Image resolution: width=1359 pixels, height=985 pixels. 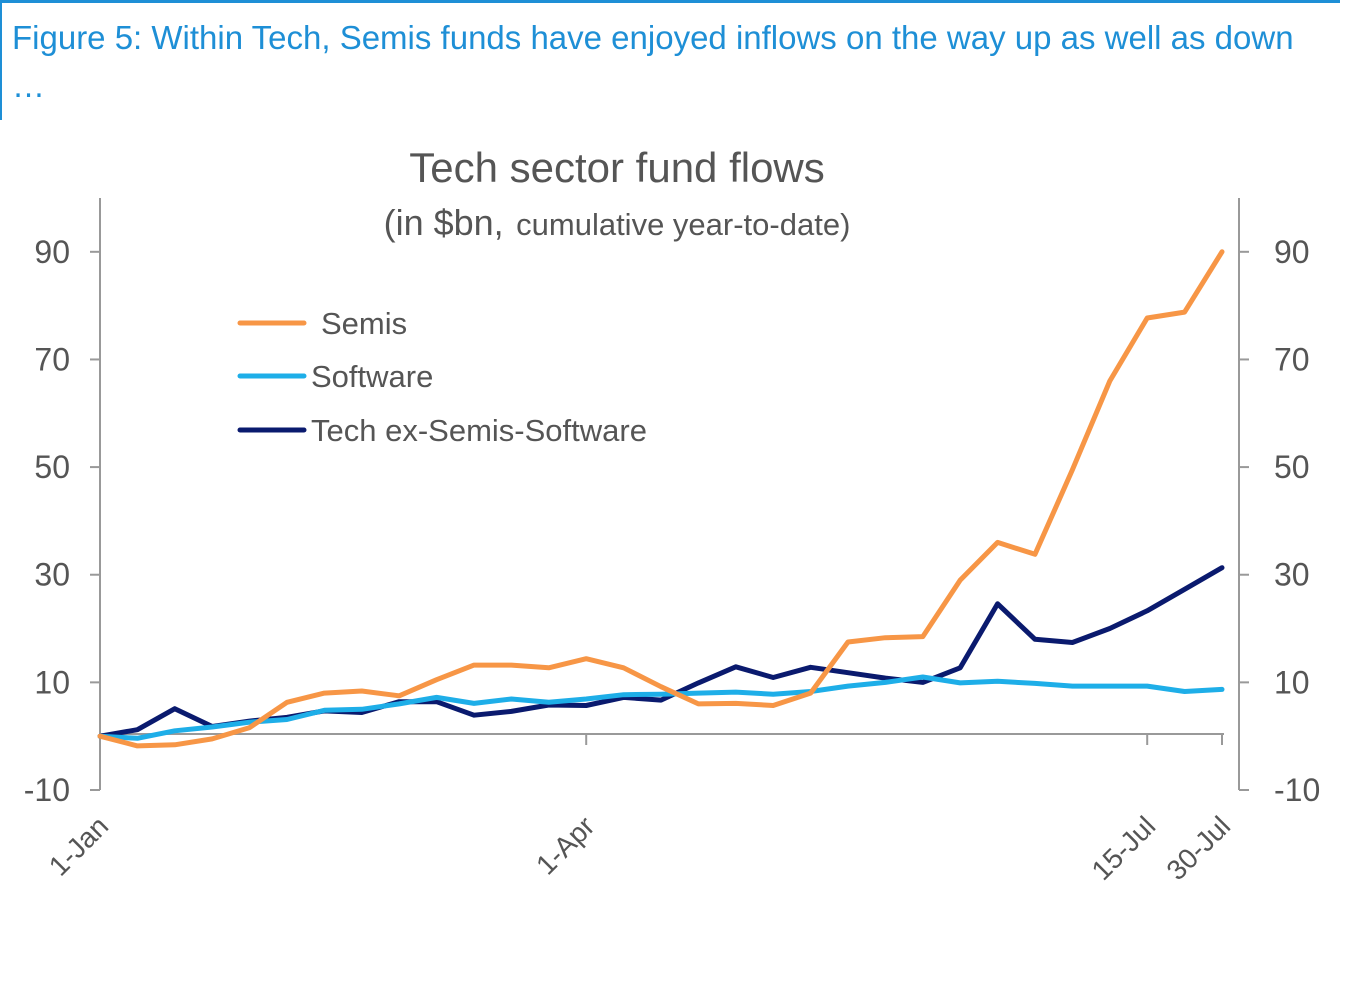 I want to click on legend: Semis Software Tech ex-Semis-Software, so click(x=442, y=377).